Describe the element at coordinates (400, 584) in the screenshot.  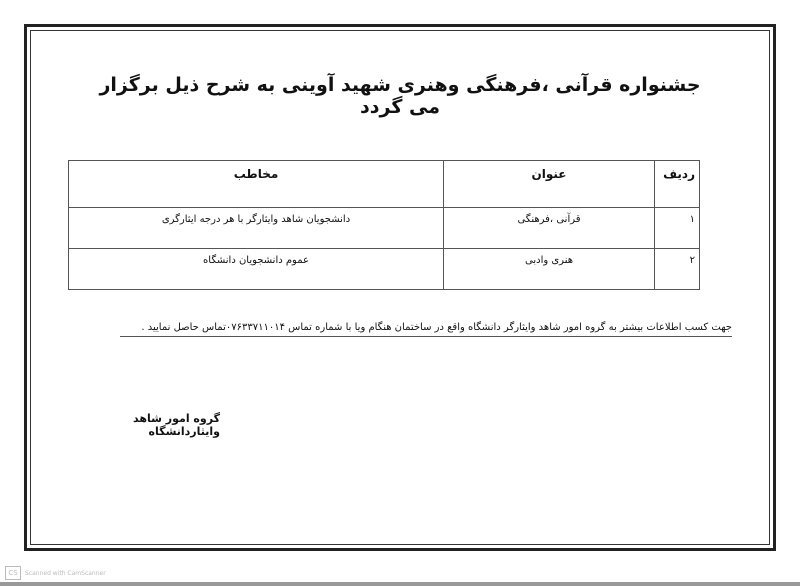
I see `bottom-edge` at that location.